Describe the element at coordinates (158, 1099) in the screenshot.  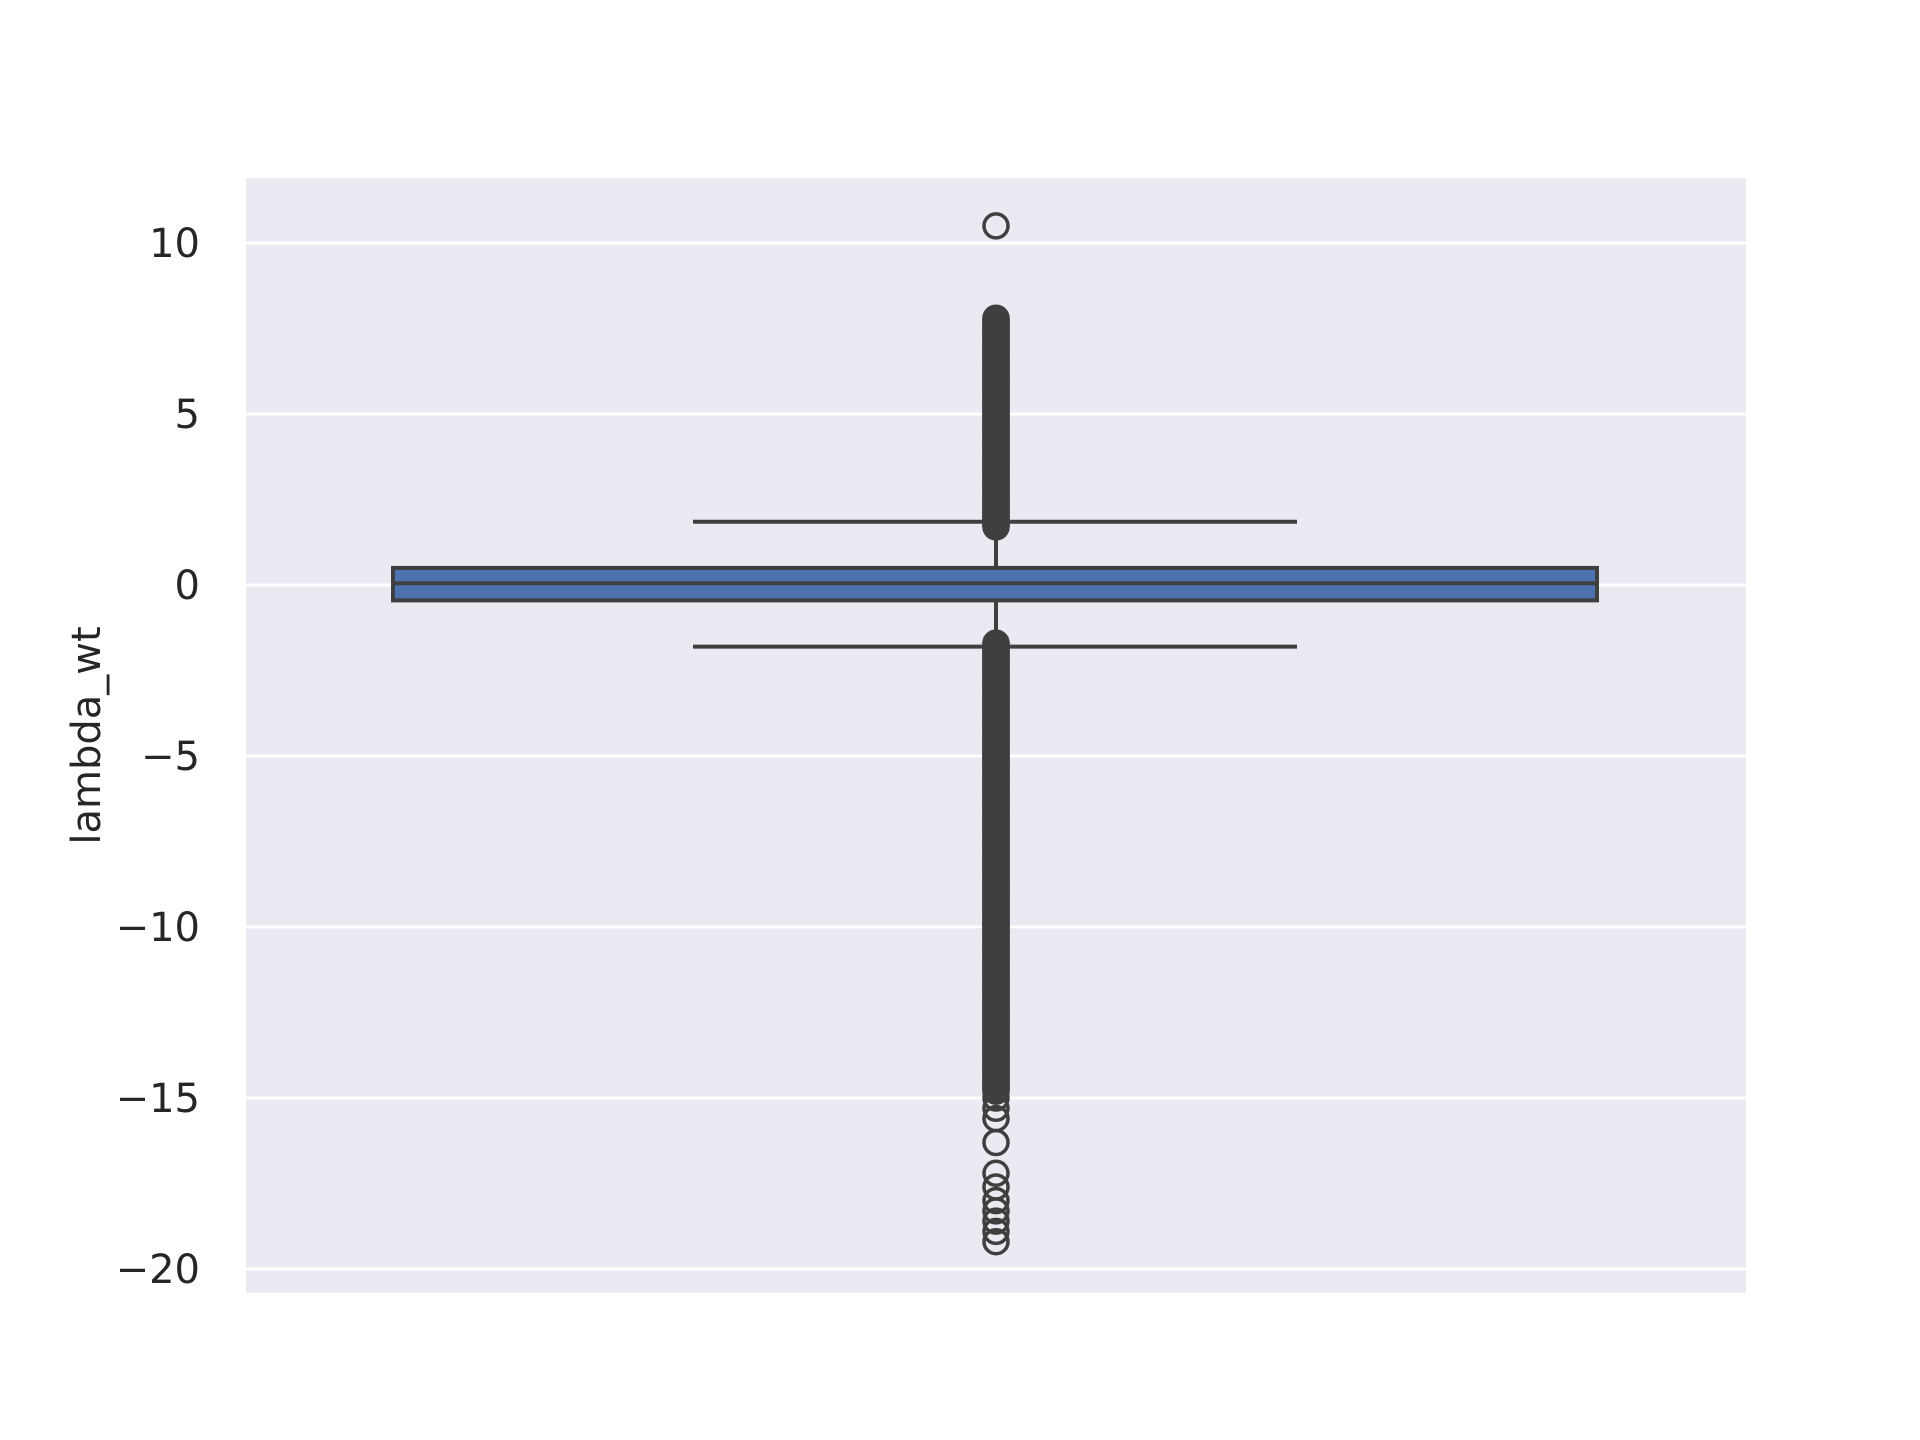
I see `y-tick-label: −15` at that location.